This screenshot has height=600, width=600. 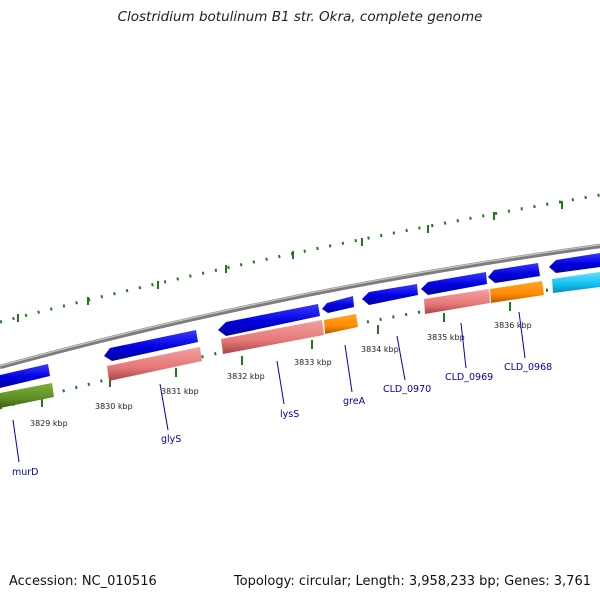 What do you see at coordinates (83, 581) in the screenshot?
I see `accession-label: Accession: NC_010516` at bounding box center [83, 581].